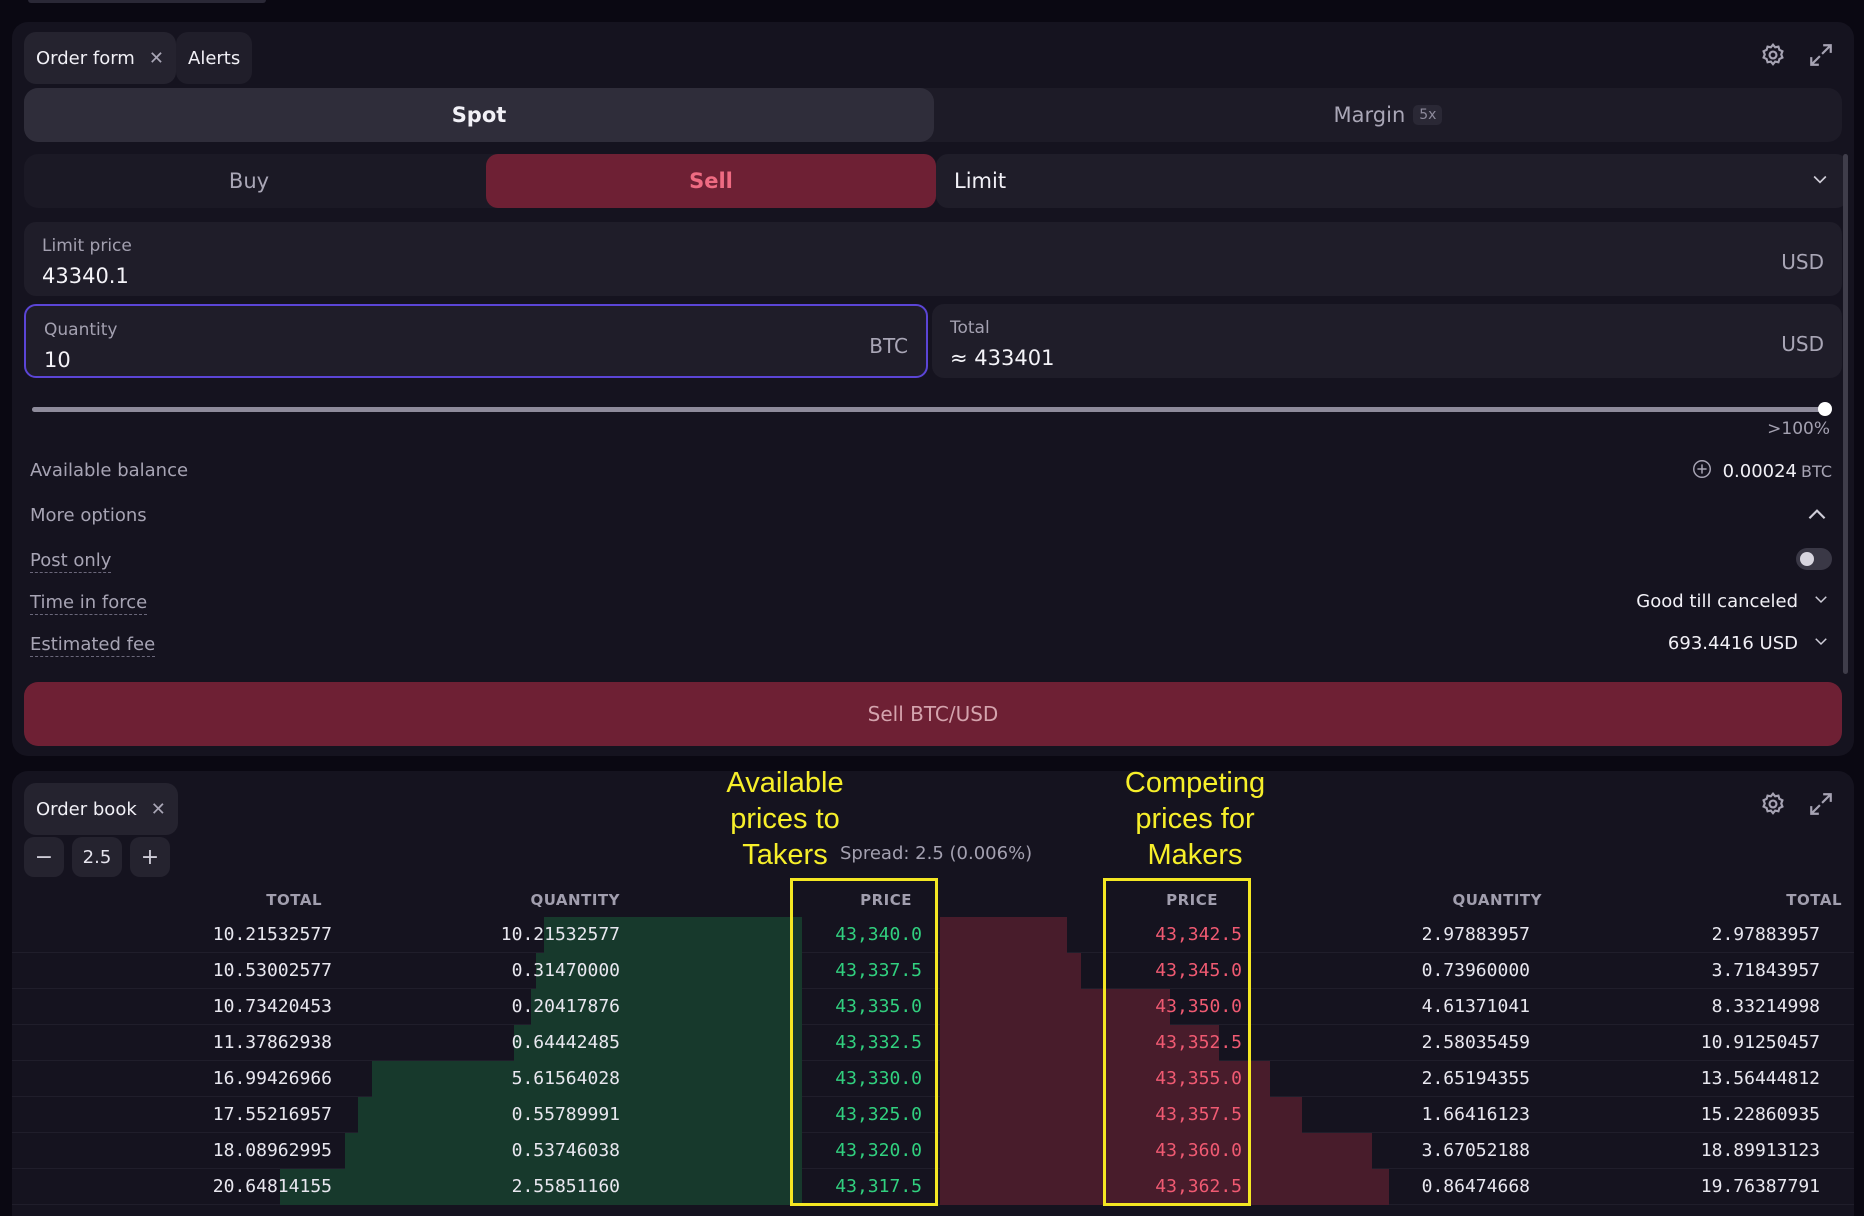 The height and width of the screenshot is (1216, 1864). I want to click on ask-total-cell: 18.89913123, so click(1760, 1150).